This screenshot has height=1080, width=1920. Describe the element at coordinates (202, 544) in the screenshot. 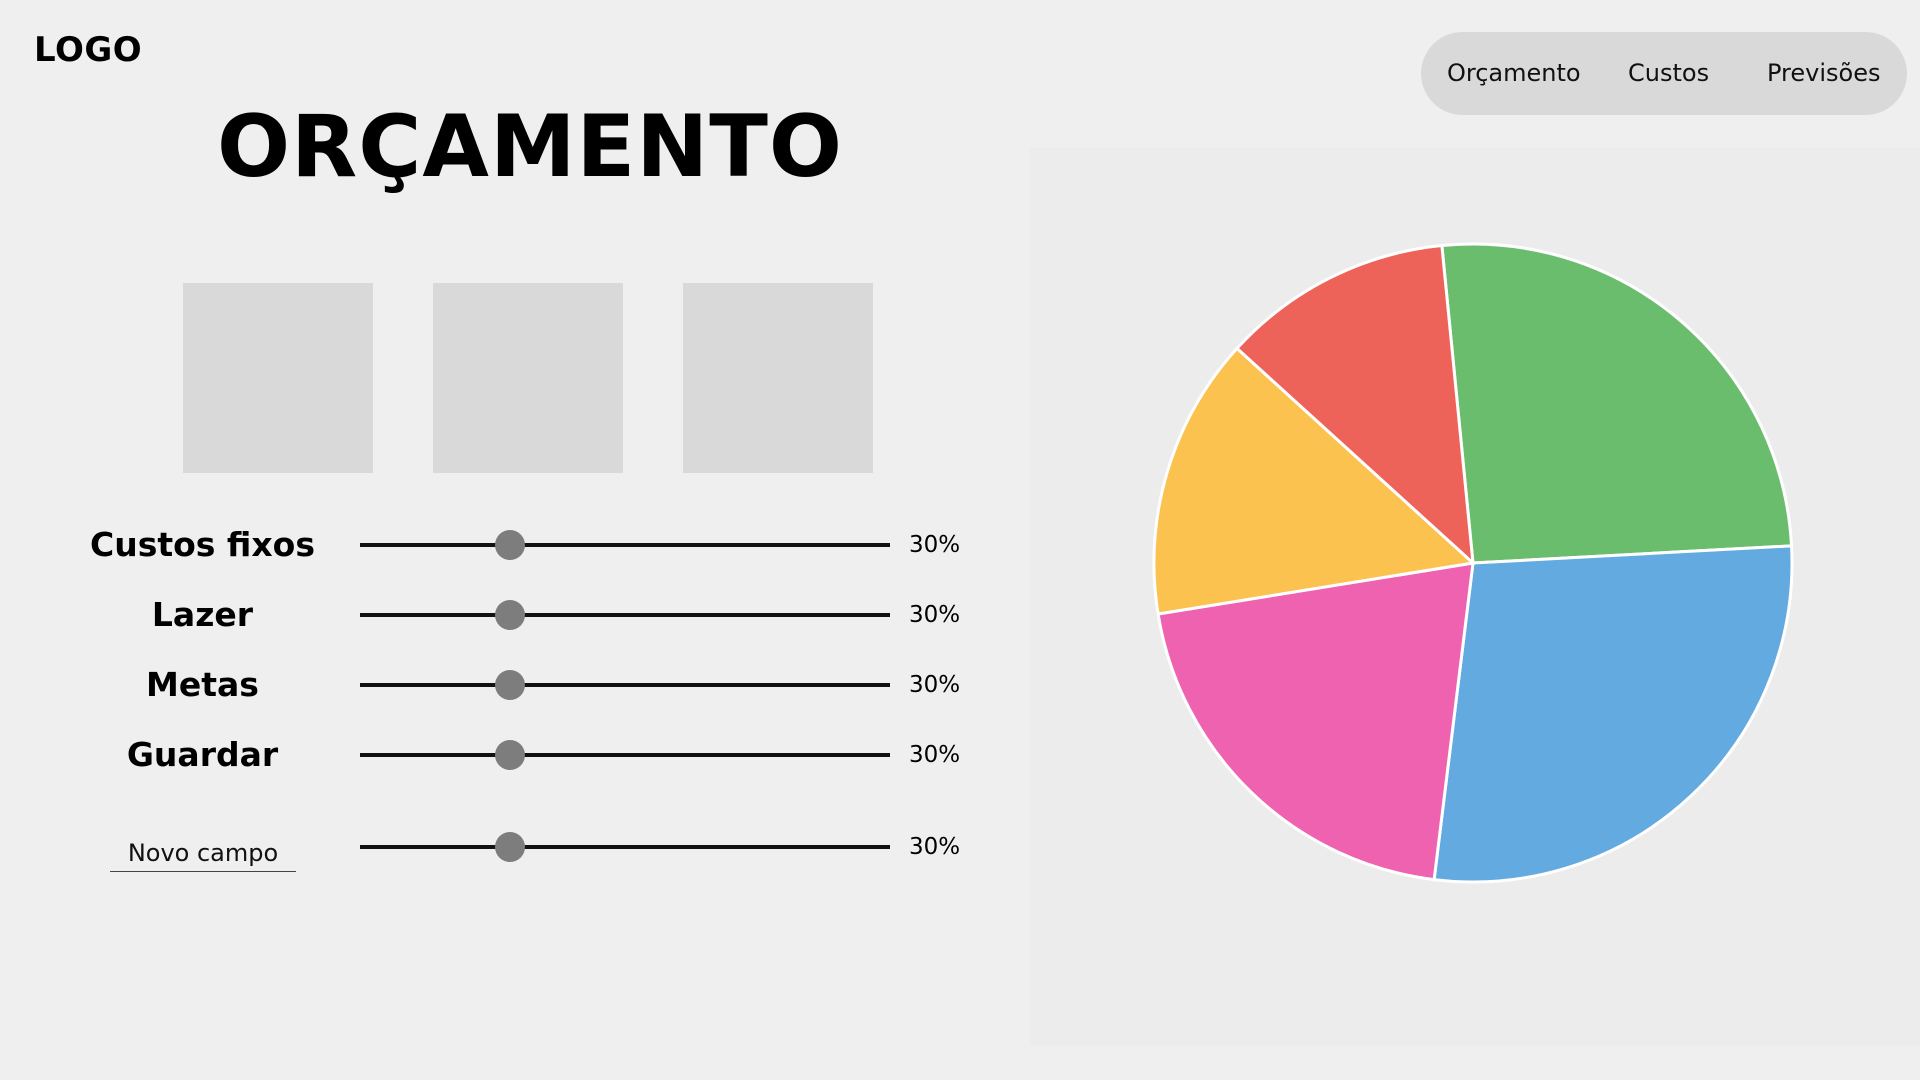

I see `slider-label: Custos fixos` at that location.